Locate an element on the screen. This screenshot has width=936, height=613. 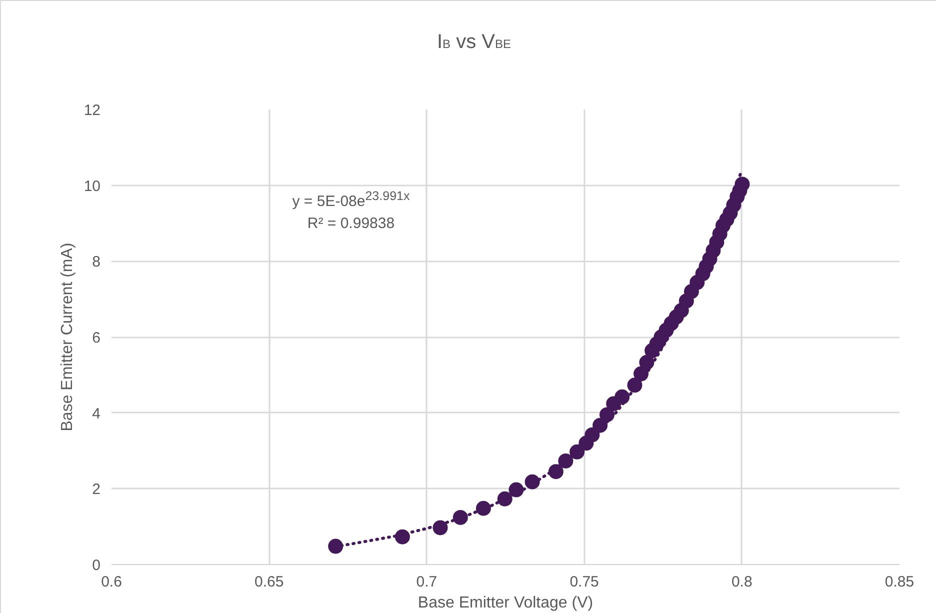
y-tick-label: 6 is located at coordinates (96, 338).